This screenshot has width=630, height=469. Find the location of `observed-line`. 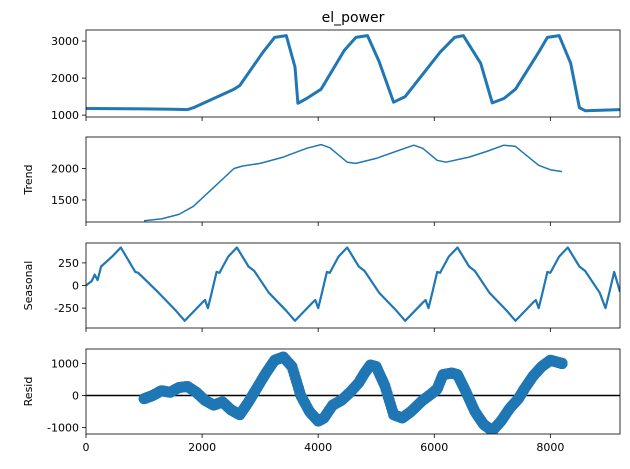

observed-line is located at coordinates (353, 73).